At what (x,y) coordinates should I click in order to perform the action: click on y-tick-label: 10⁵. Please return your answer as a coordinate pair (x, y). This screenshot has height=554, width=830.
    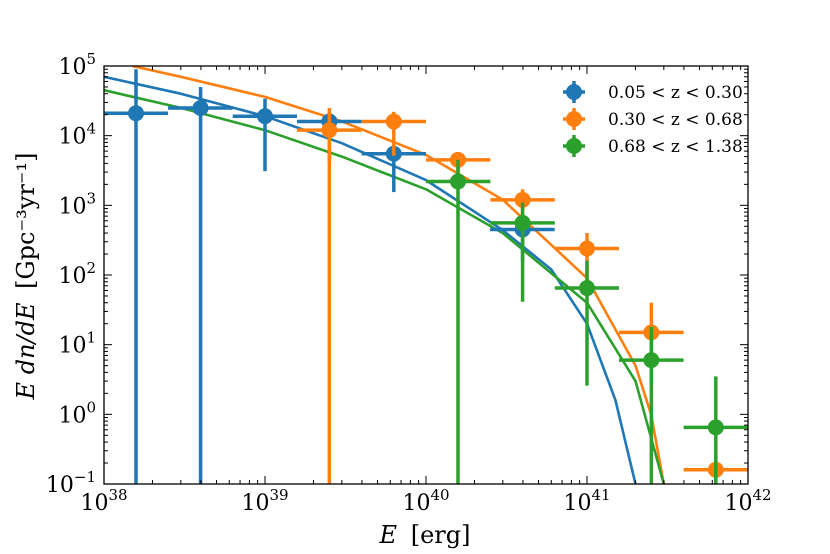
    Looking at the image, I should click on (77, 65).